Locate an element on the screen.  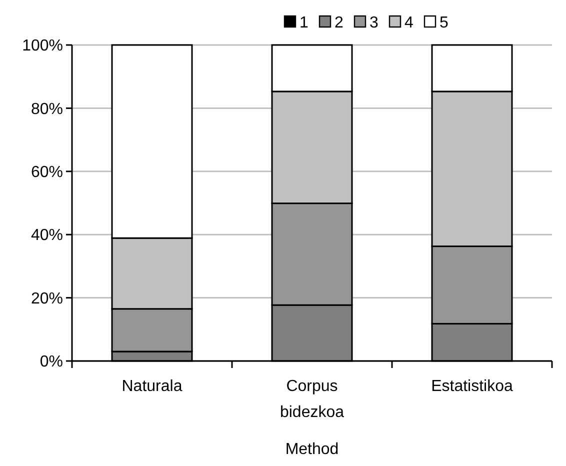
legend-label: 4 is located at coordinates (409, 23).